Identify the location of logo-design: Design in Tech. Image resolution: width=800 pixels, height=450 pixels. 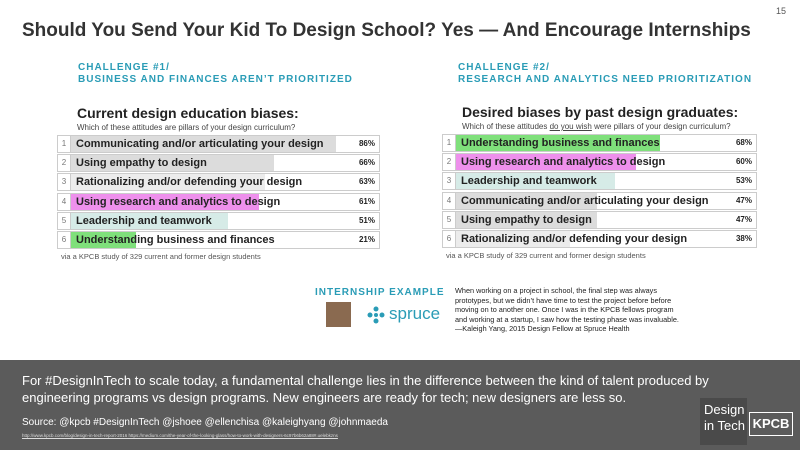
(723, 421).